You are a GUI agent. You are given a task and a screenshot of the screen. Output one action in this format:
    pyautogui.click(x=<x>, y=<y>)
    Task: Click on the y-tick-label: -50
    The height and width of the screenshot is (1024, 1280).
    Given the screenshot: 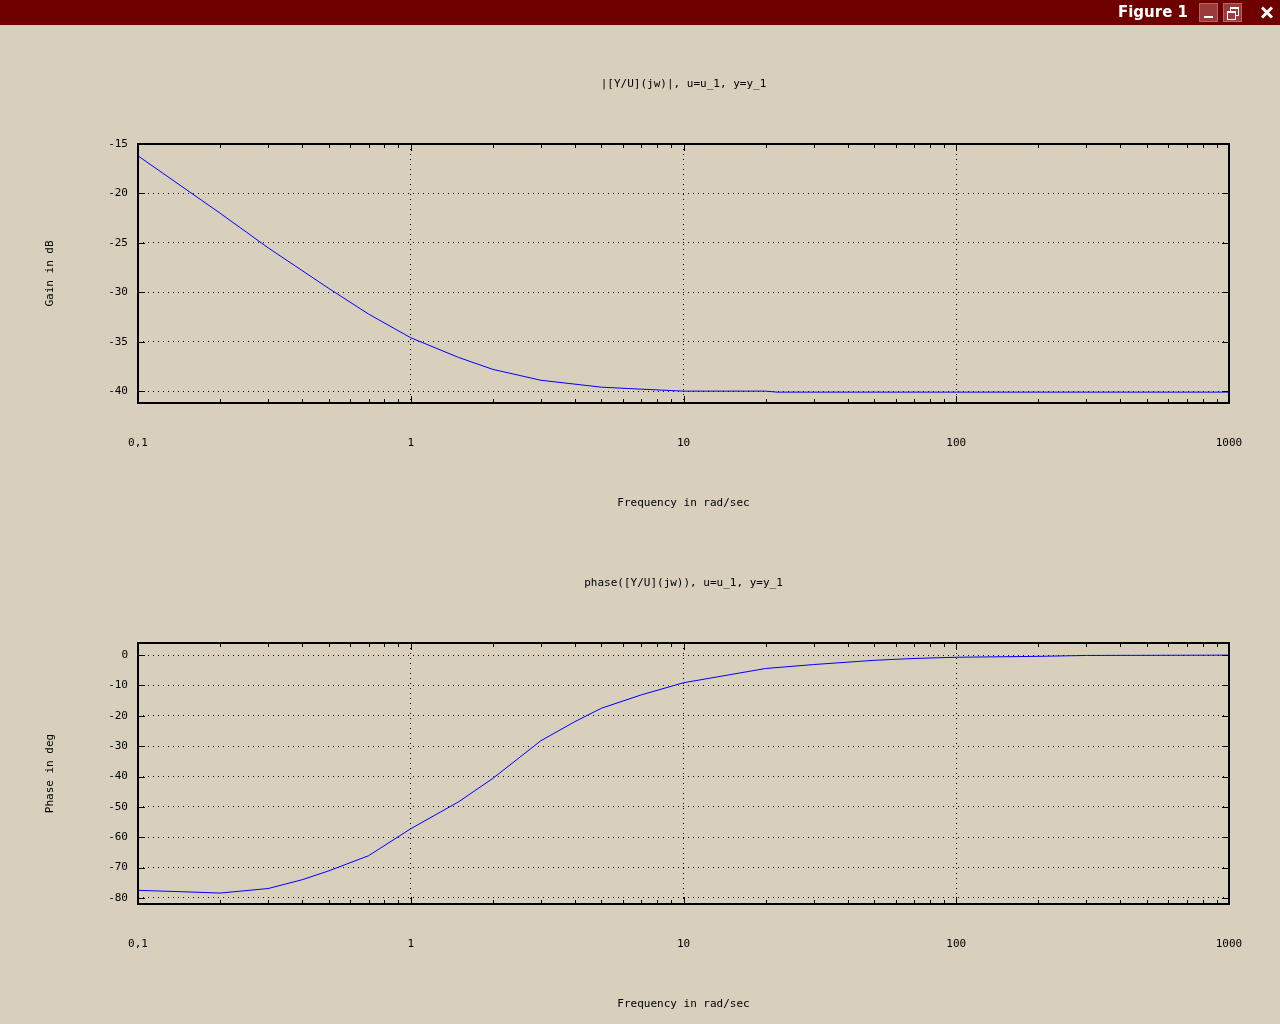 What is the action you would take?
    pyautogui.click(x=118, y=806)
    